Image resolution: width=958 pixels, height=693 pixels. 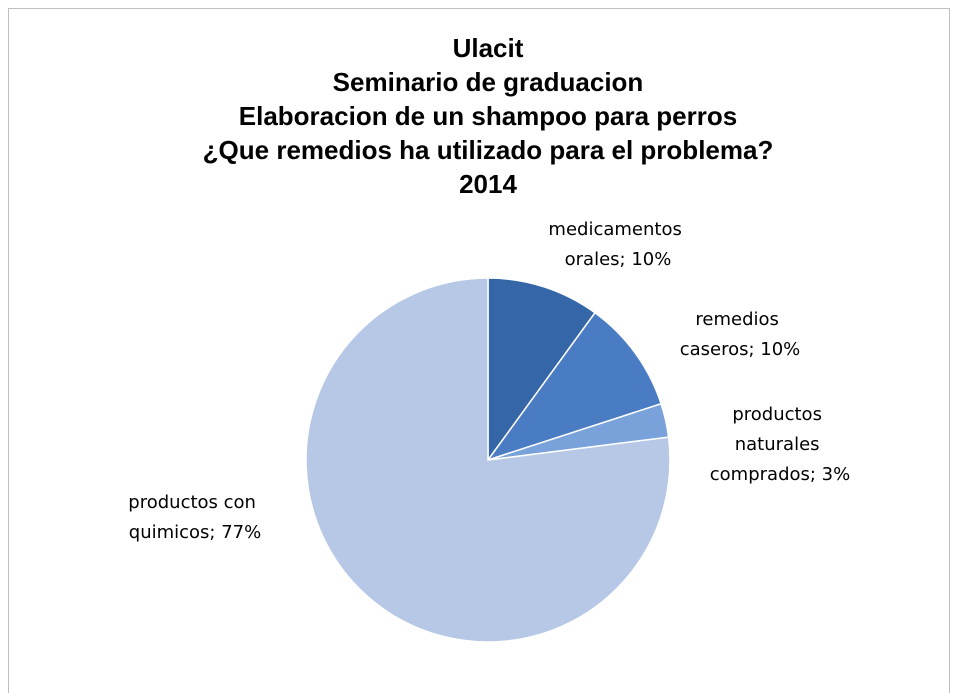 I want to click on data-label: remedios caseros; 10%, so click(x=740, y=334).